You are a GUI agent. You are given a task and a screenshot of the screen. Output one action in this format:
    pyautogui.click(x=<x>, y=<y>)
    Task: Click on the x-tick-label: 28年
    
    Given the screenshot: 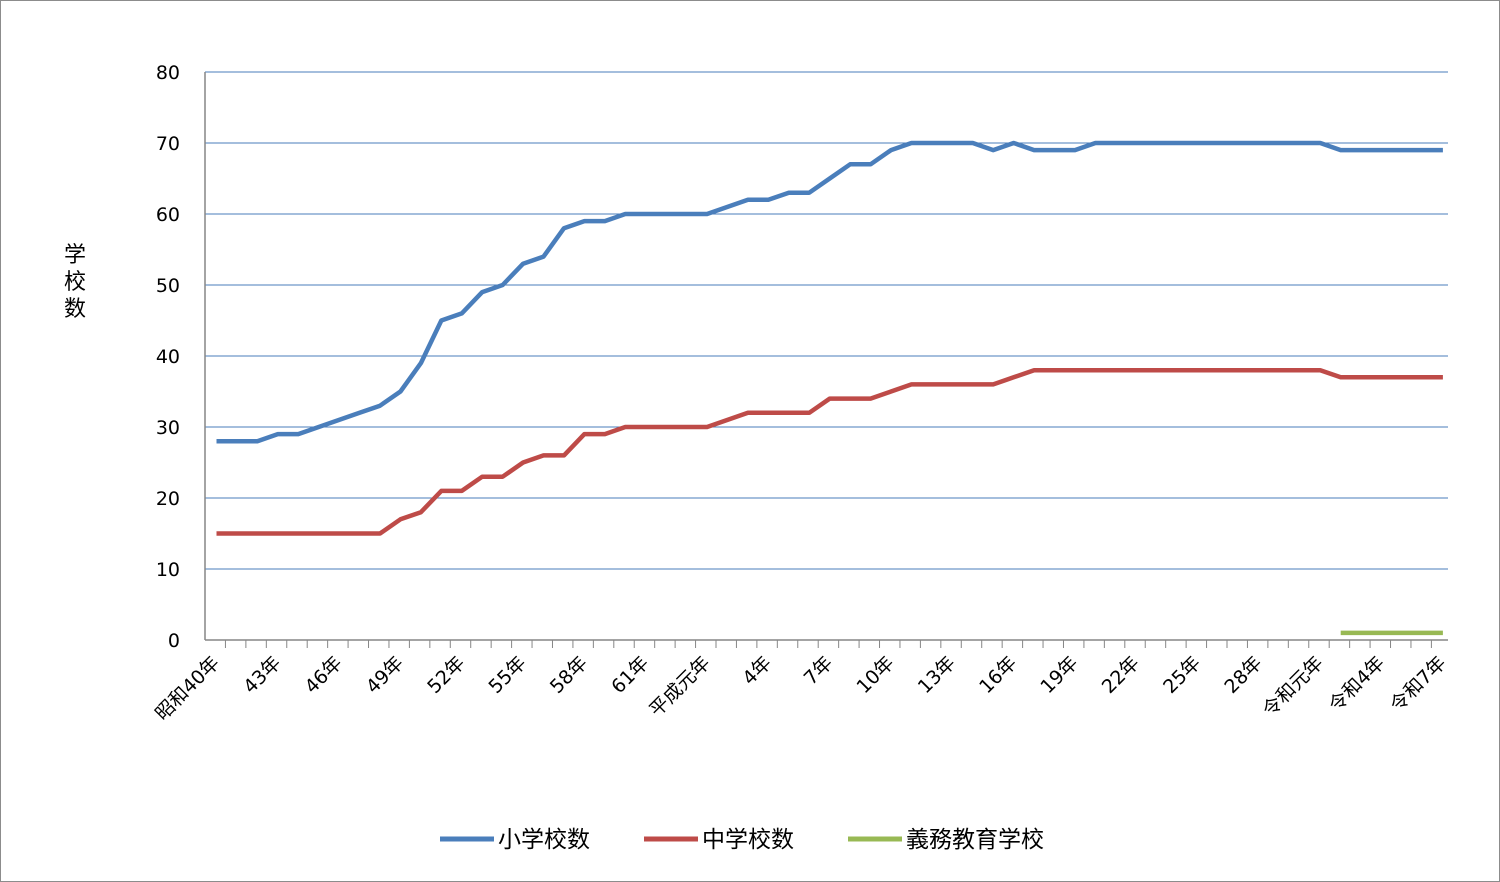 What is the action you would take?
    pyautogui.click(x=1243, y=675)
    